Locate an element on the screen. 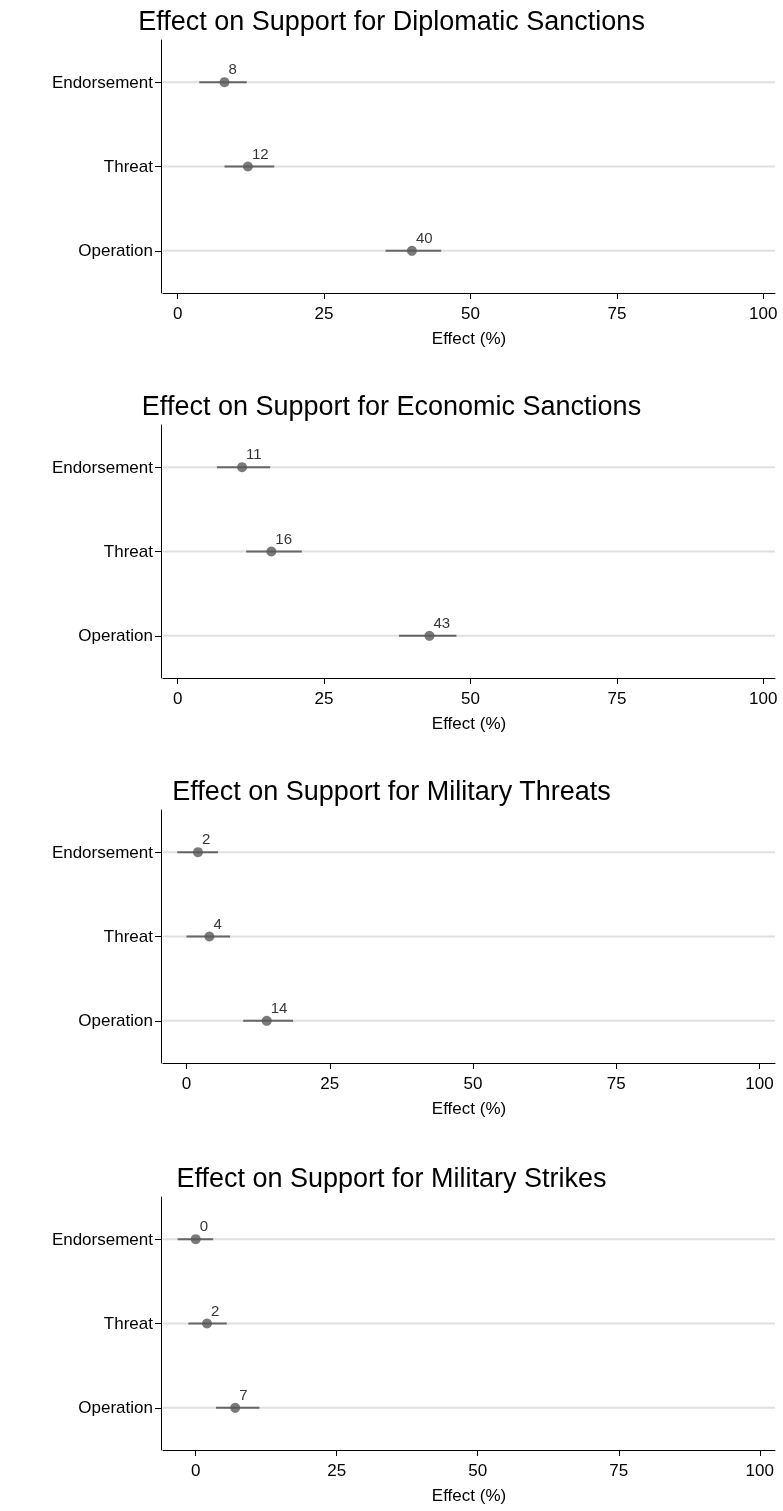 The height and width of the screenshot is (1511, 783). data-label: 8 is located at coordinates (232, 69).